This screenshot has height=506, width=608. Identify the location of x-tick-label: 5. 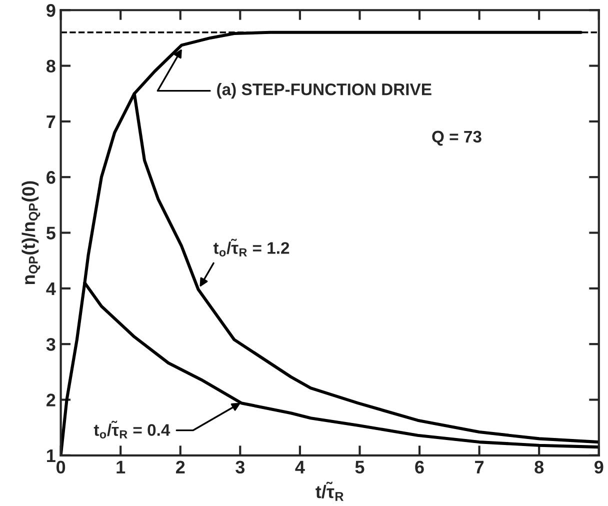
(359, 467).